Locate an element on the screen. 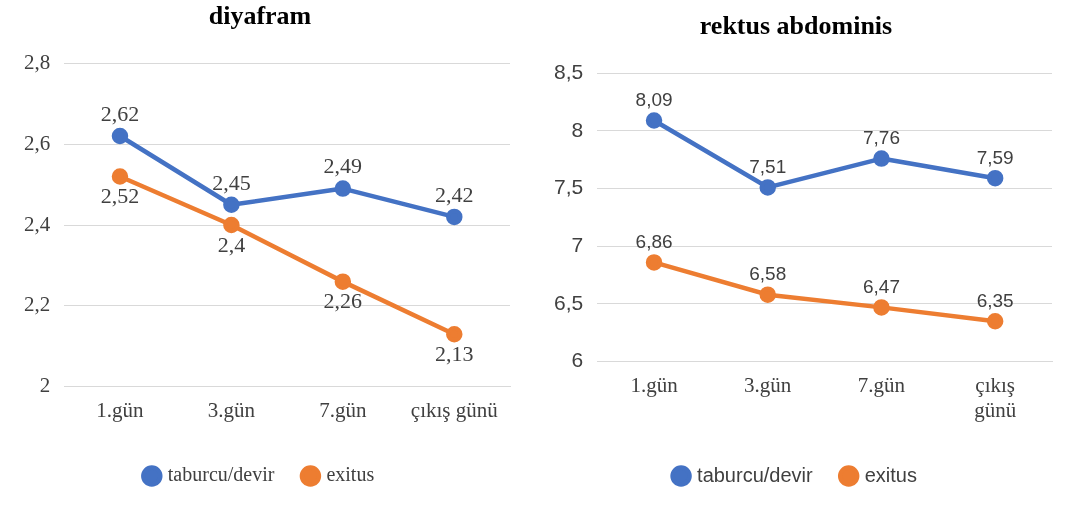  y-tick-label: 2,2 is located at coordinates (37, 304).